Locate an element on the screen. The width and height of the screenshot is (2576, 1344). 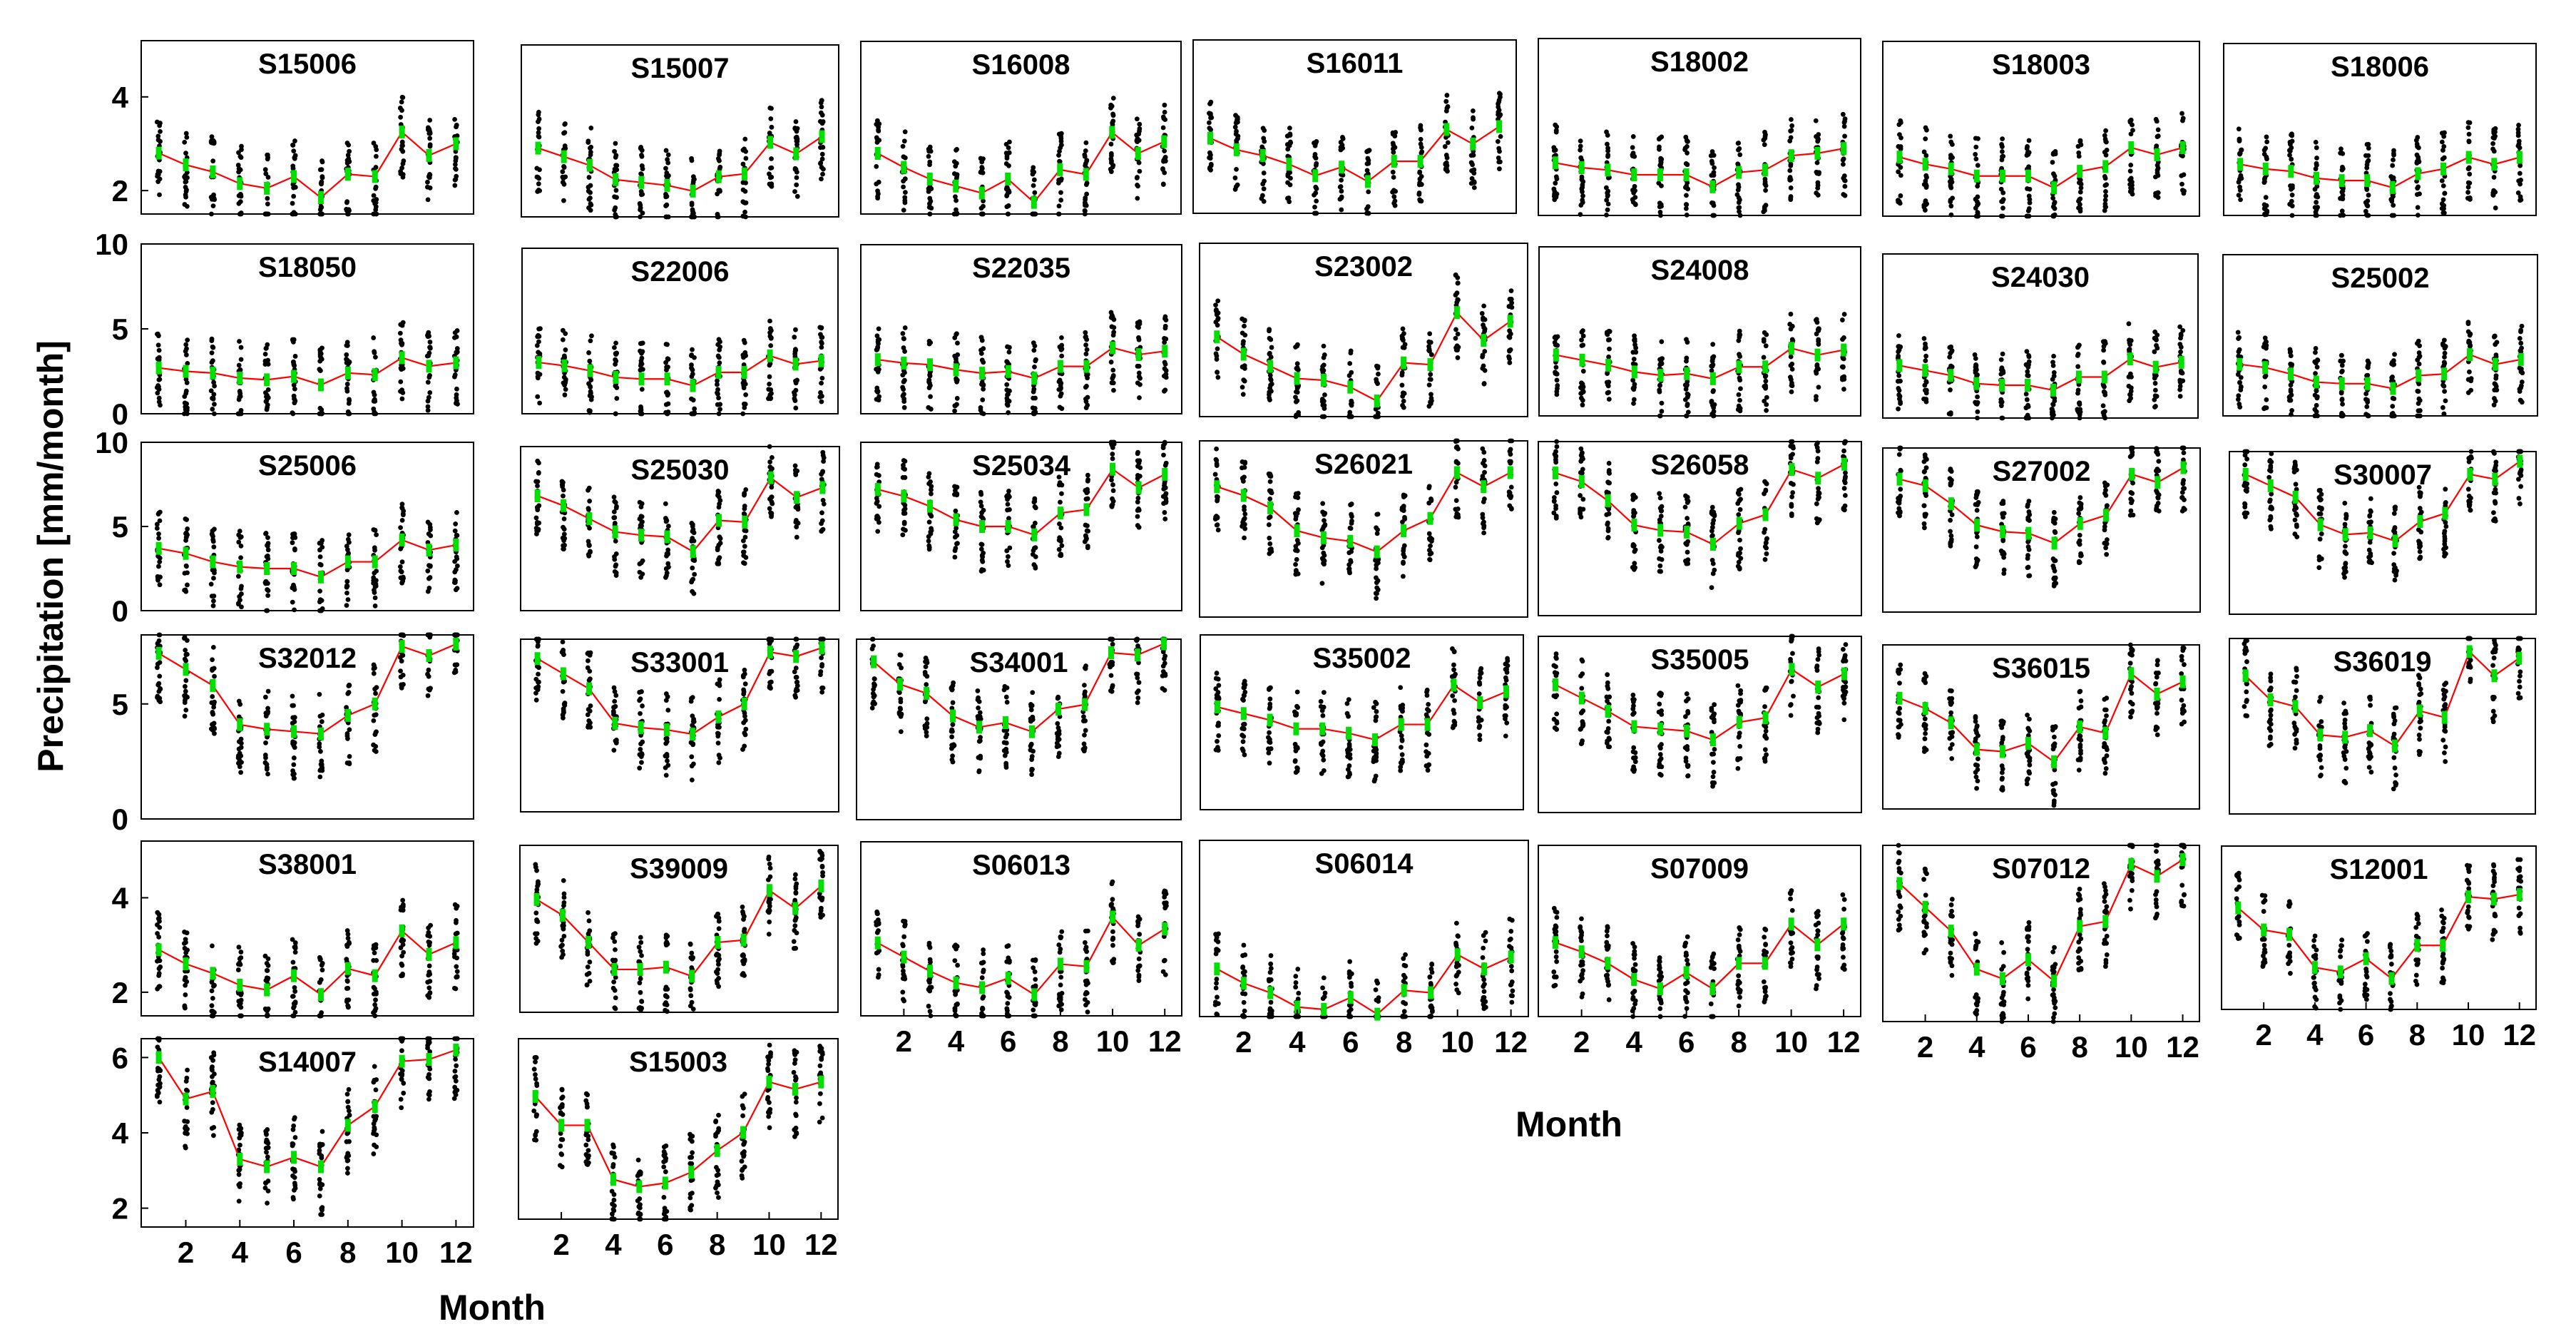
y-tick-label: 0 is located at coordinates (120, 611).